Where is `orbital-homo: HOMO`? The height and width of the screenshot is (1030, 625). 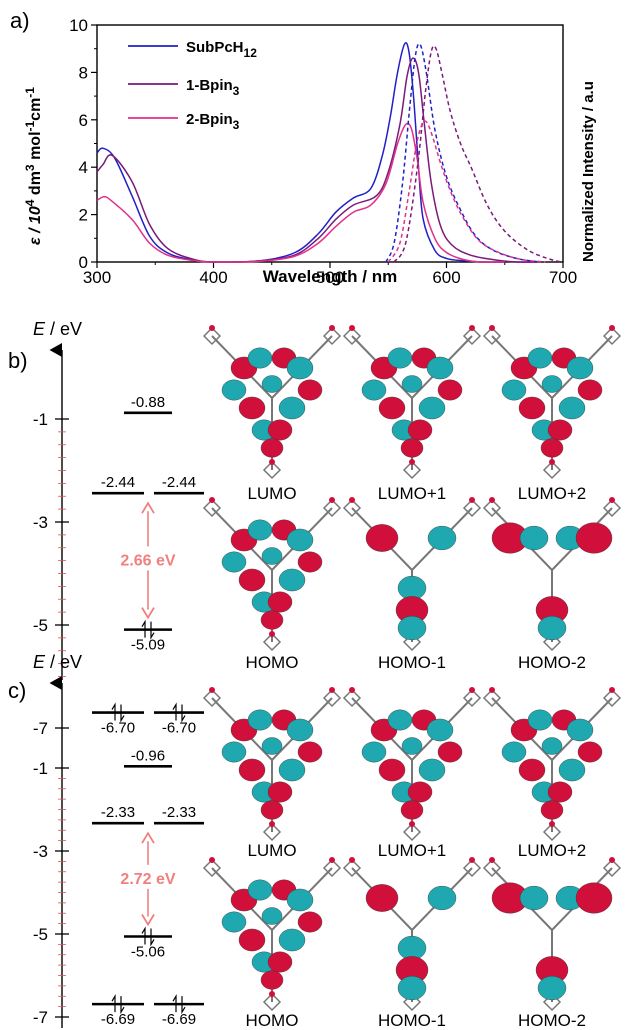
orbital-homo: HOMO is located at coordinates (272, 943).